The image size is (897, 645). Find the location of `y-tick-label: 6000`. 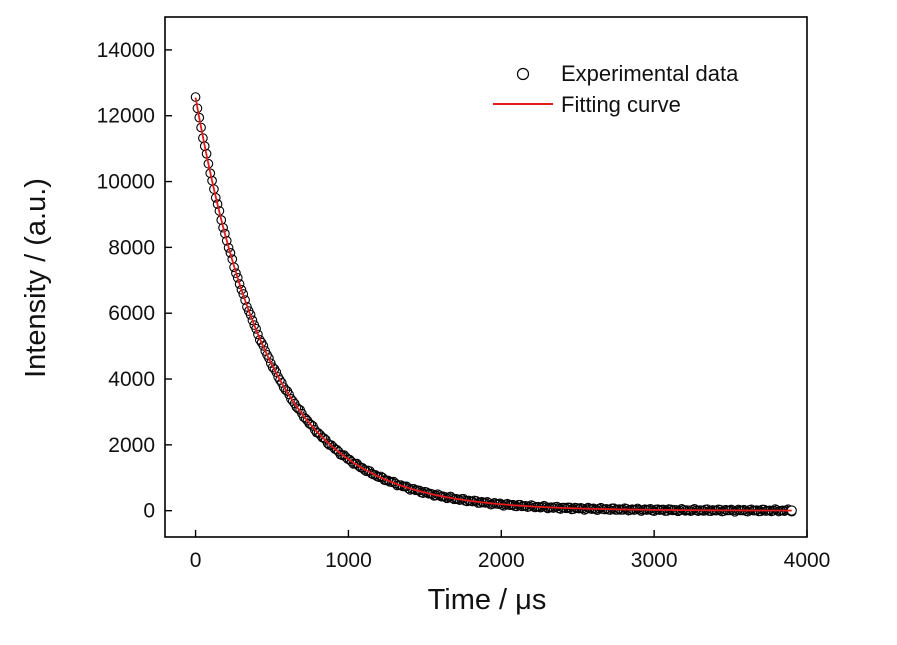

y-tick-label: 6000 is located at coordinates (131, 313).